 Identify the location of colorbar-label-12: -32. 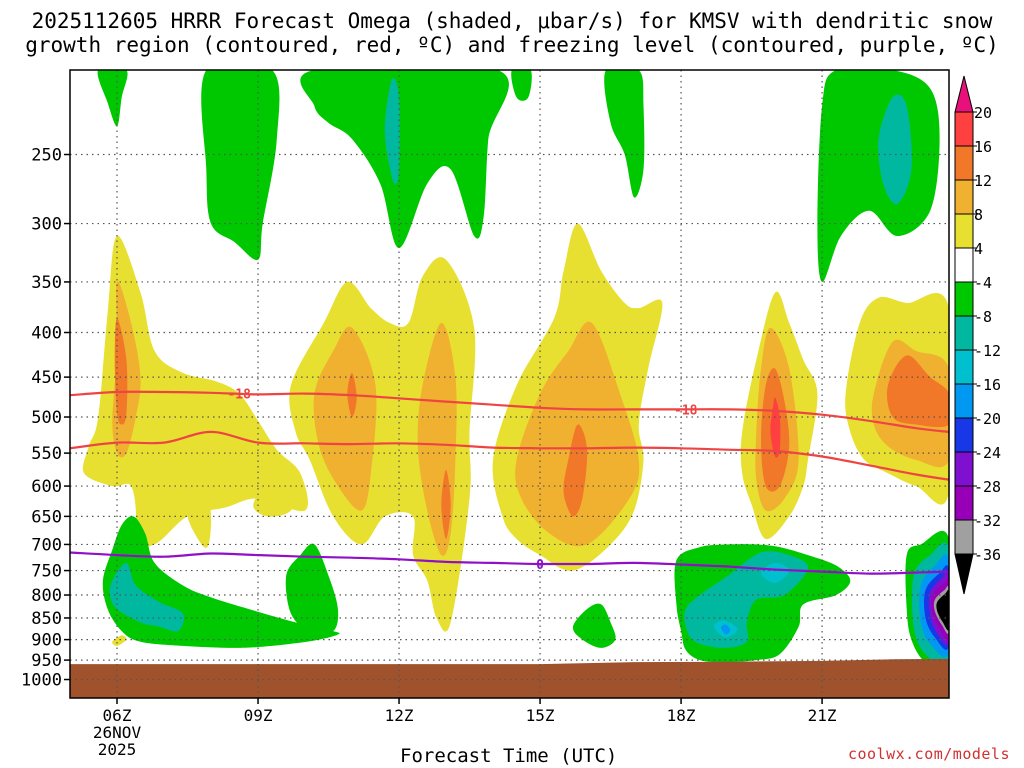
(987, 521).